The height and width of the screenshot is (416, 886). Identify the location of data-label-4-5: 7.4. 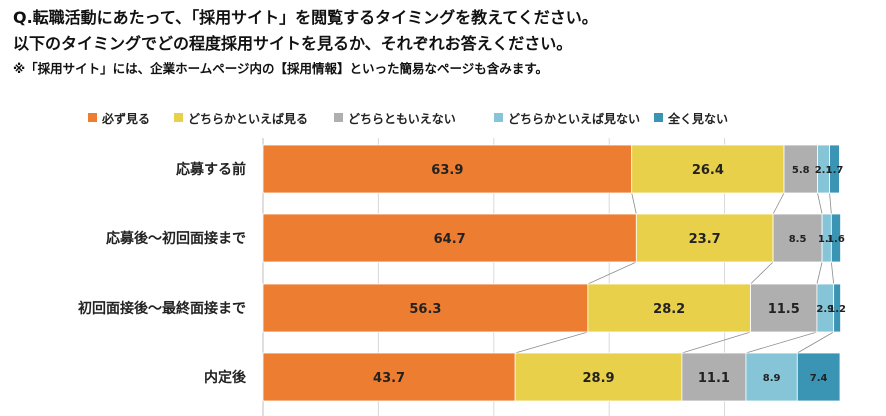
(819, 378).